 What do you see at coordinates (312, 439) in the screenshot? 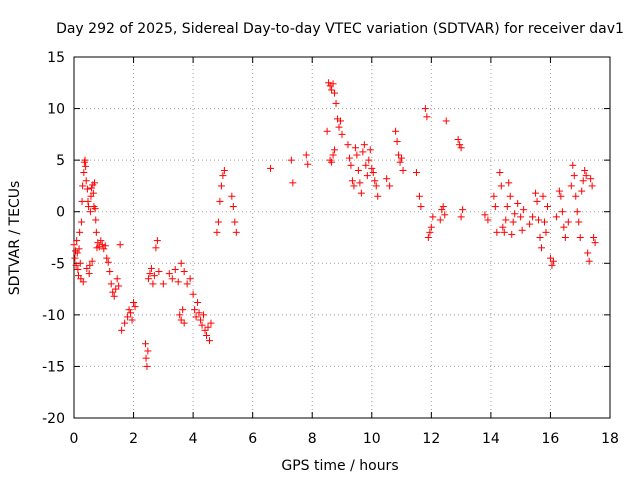
I see `x-tick-label: 8` at bounding box center [312, 439].